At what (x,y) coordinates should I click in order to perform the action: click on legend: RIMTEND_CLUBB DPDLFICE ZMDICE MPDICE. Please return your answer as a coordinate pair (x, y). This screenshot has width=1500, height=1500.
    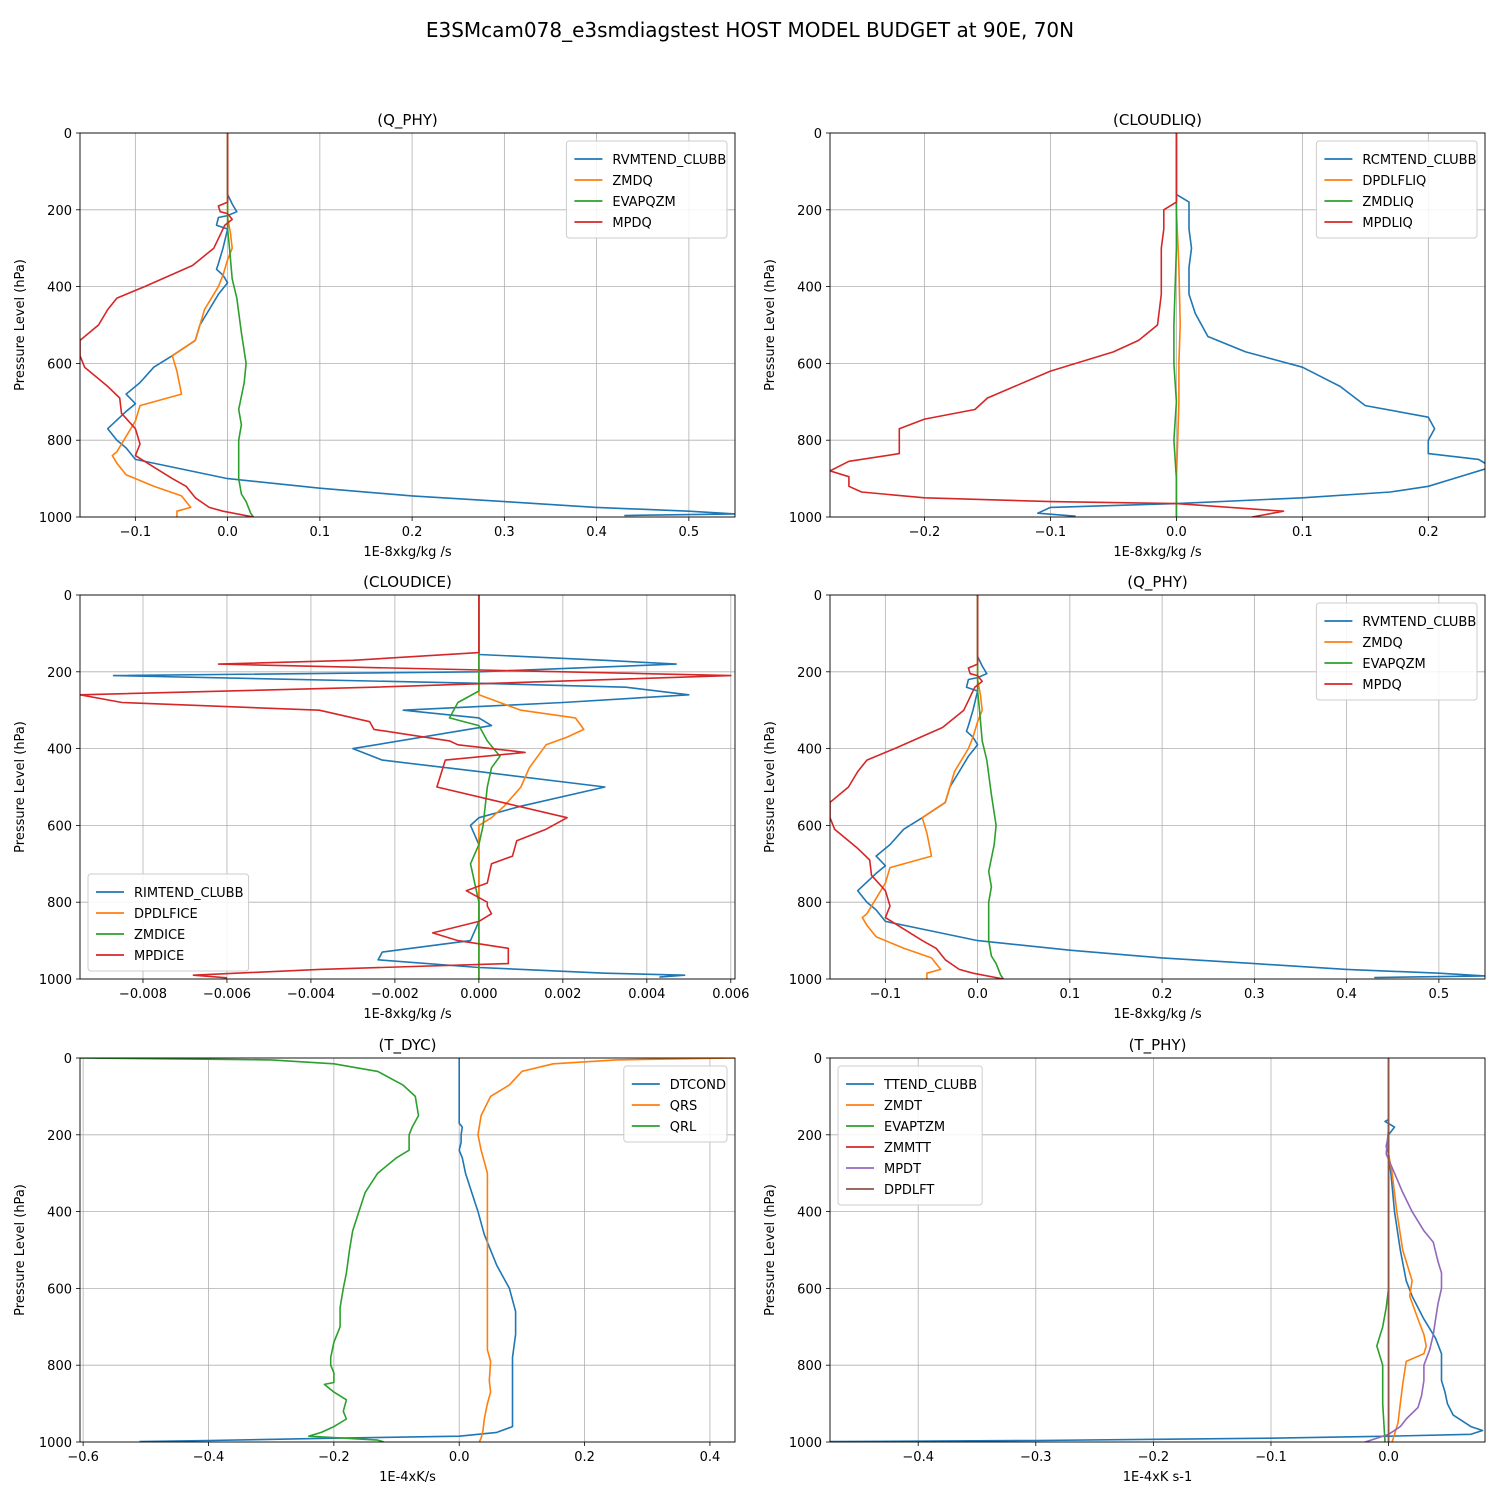
    Looking at the image, I should click on (168, 922).